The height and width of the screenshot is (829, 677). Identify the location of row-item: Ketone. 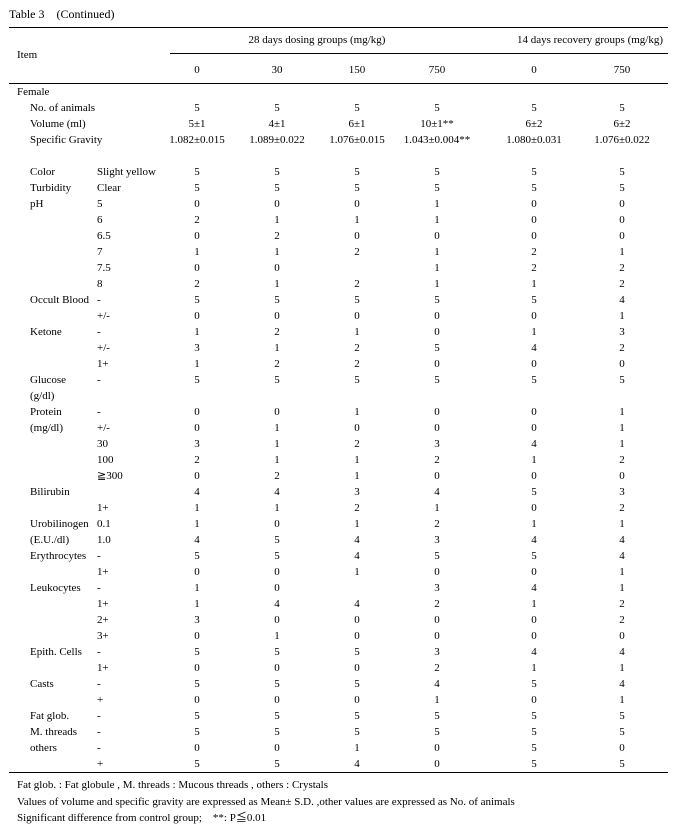
(46, 332).